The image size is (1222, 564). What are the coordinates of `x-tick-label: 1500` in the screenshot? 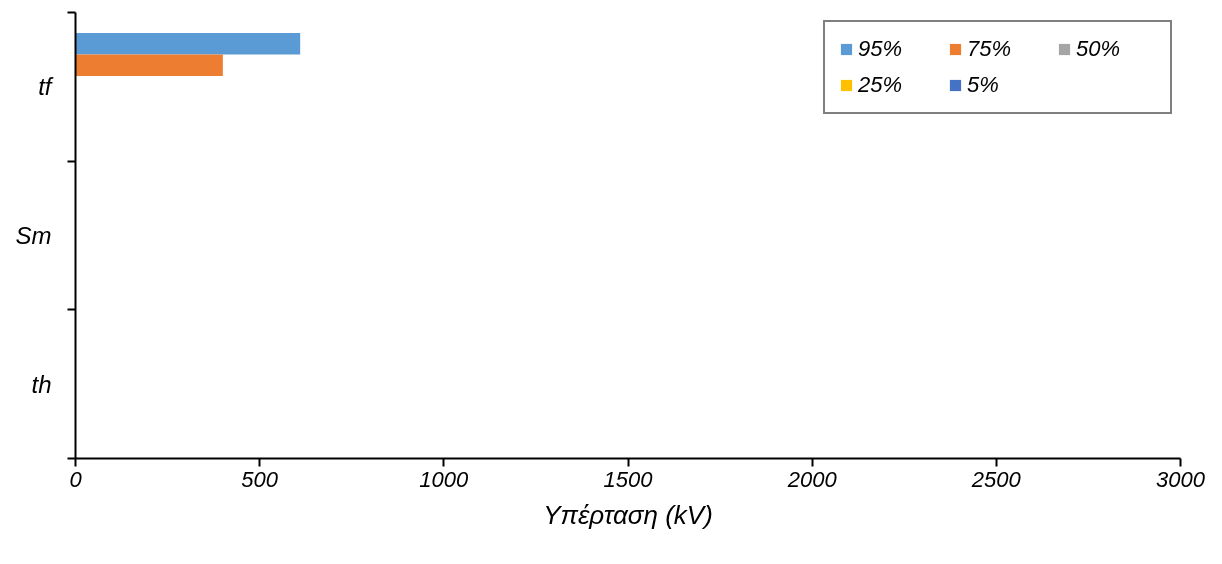 It's located at (628, 479).